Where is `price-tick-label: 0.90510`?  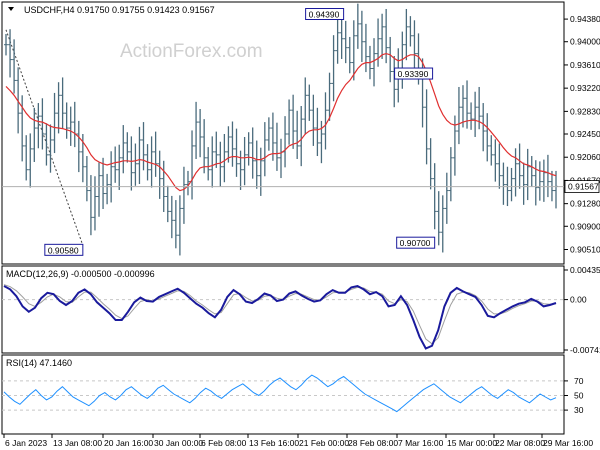 price-tick-label: 0.90510 is located at coordinates (585, 249).